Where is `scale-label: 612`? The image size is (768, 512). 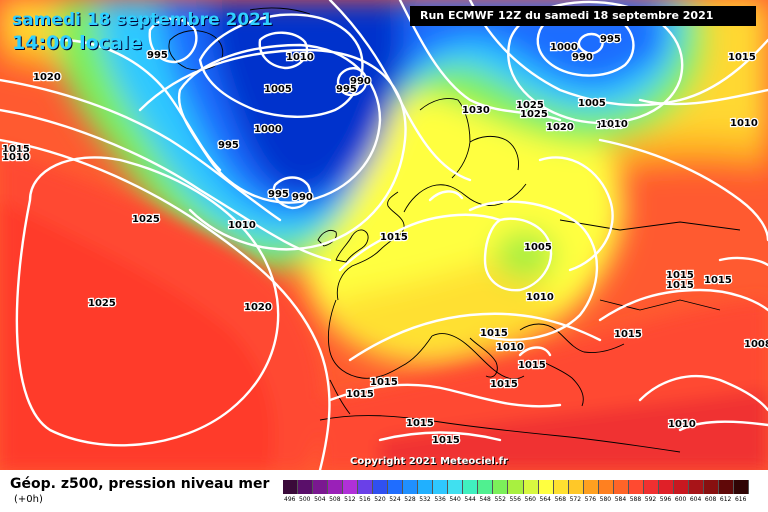
scale-label: 612 is located at coordinates (725, 499).